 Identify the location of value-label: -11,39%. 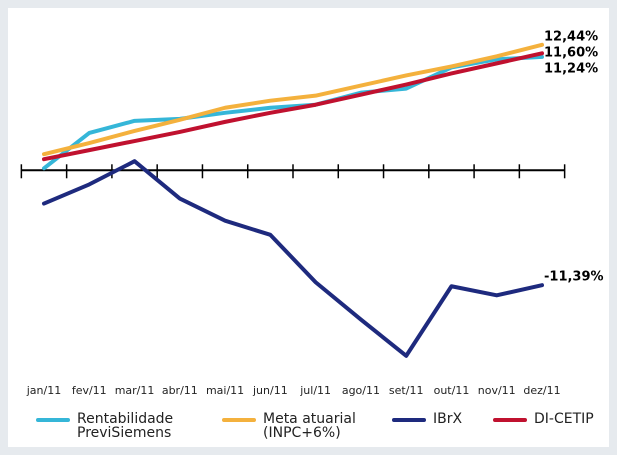
(574, 277).